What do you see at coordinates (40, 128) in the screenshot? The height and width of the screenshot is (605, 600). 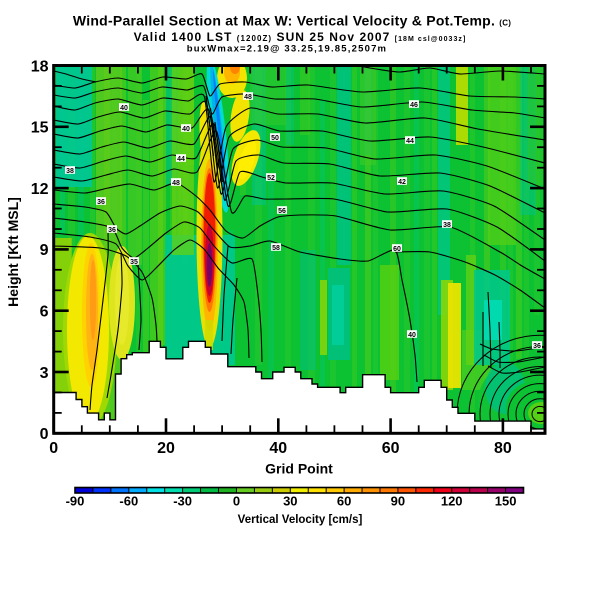 I see `svg-text: 15` at bounding box center [40, 128].